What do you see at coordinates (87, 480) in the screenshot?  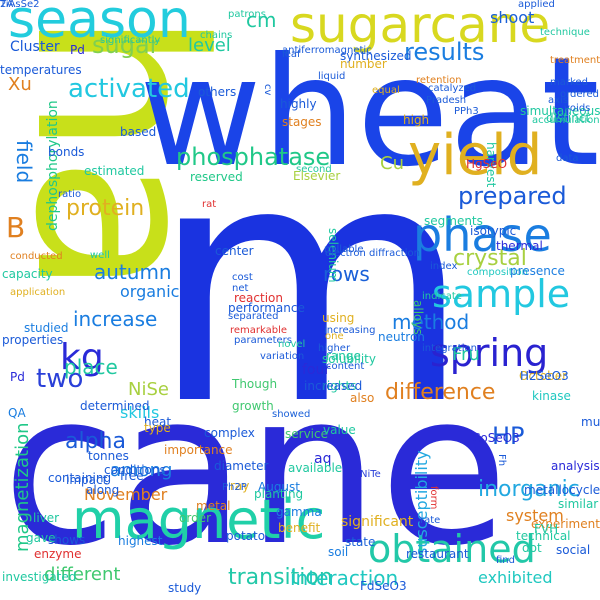 I see `word-impact: impact` at bounding box center [87, 480].